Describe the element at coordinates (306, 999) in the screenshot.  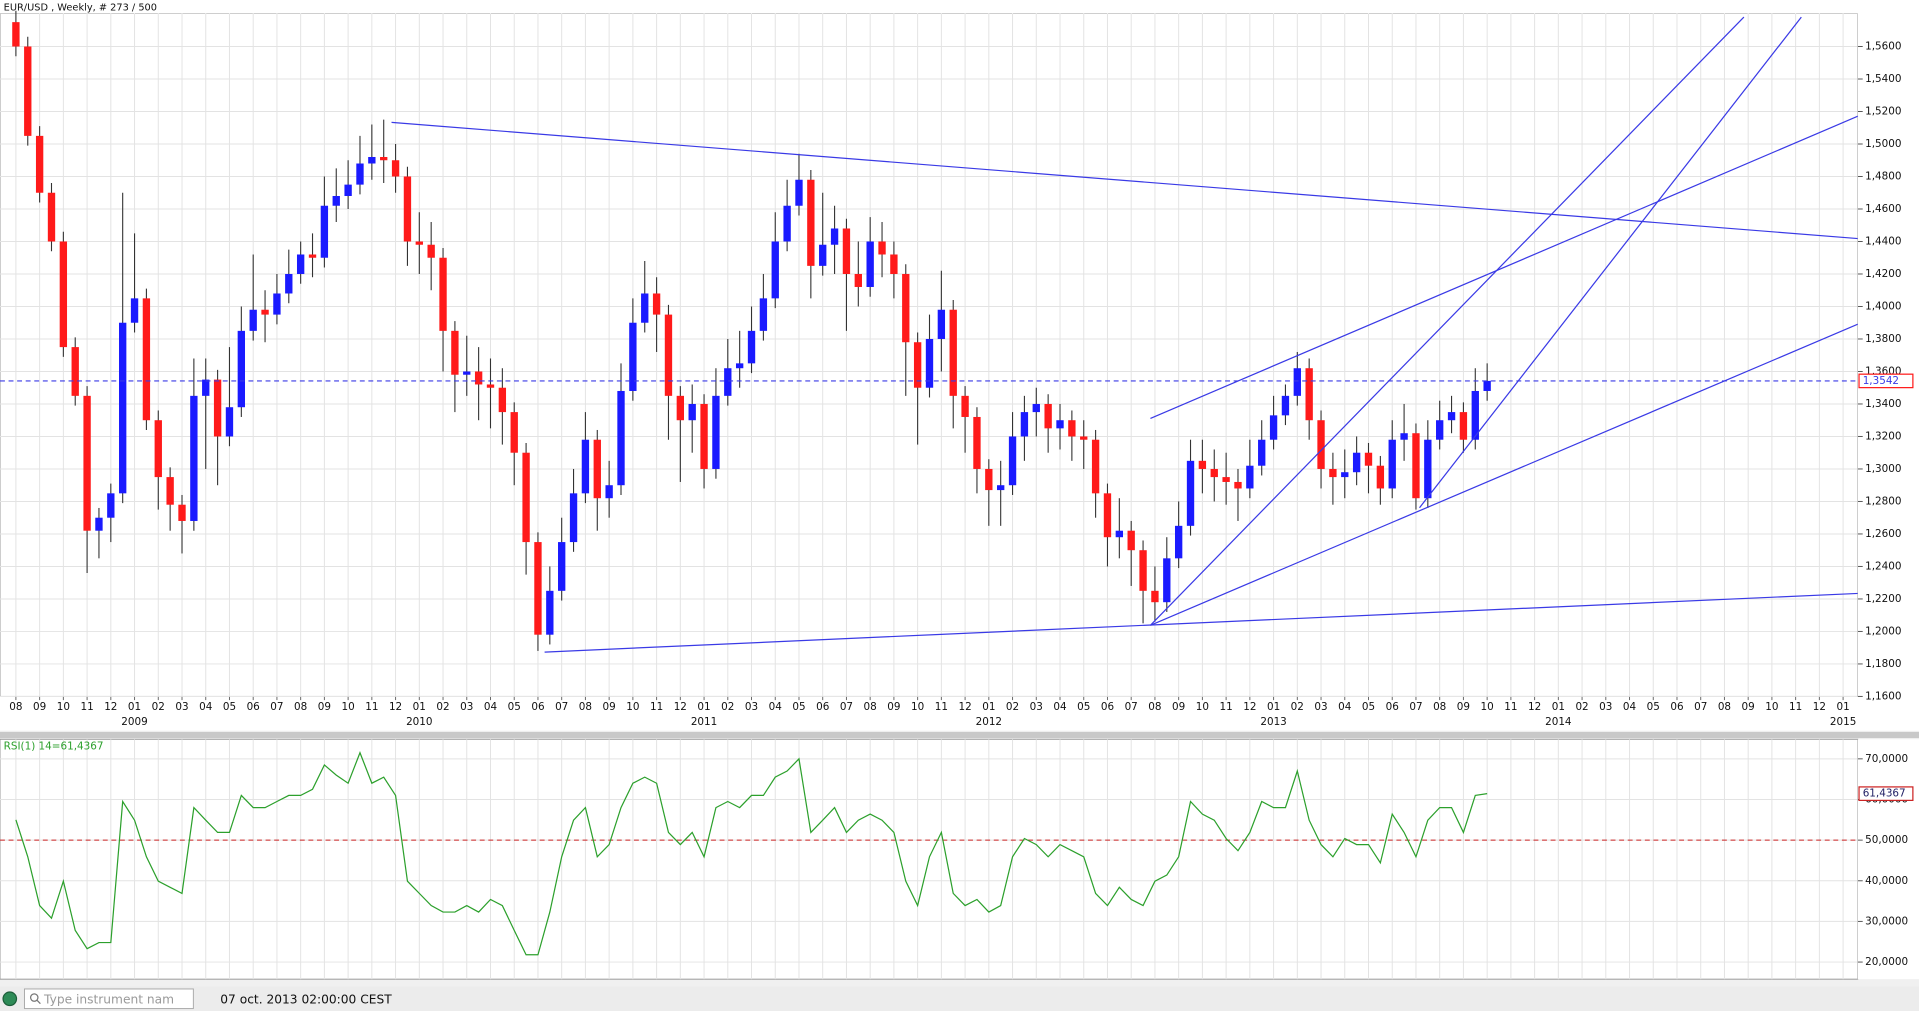
I see `status-datetime: 07 oct. 2013 02:00:00 CEST` at that location.